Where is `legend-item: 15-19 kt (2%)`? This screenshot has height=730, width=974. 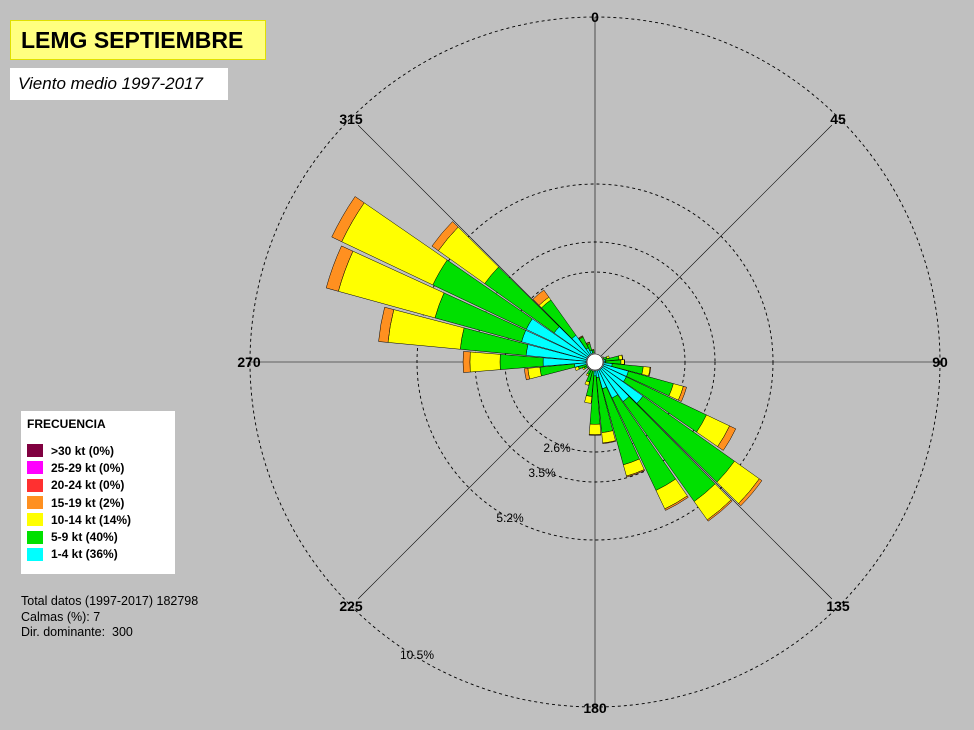
legend-item: 15-19 kt (2%) is located at coordinates (101, 502).